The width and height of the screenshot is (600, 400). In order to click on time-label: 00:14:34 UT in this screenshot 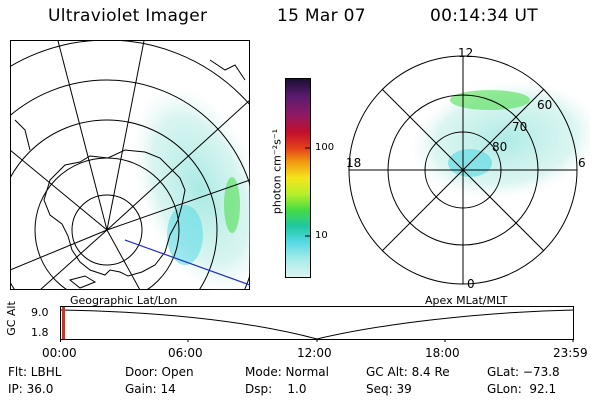, I will do `click(484, 16)`.